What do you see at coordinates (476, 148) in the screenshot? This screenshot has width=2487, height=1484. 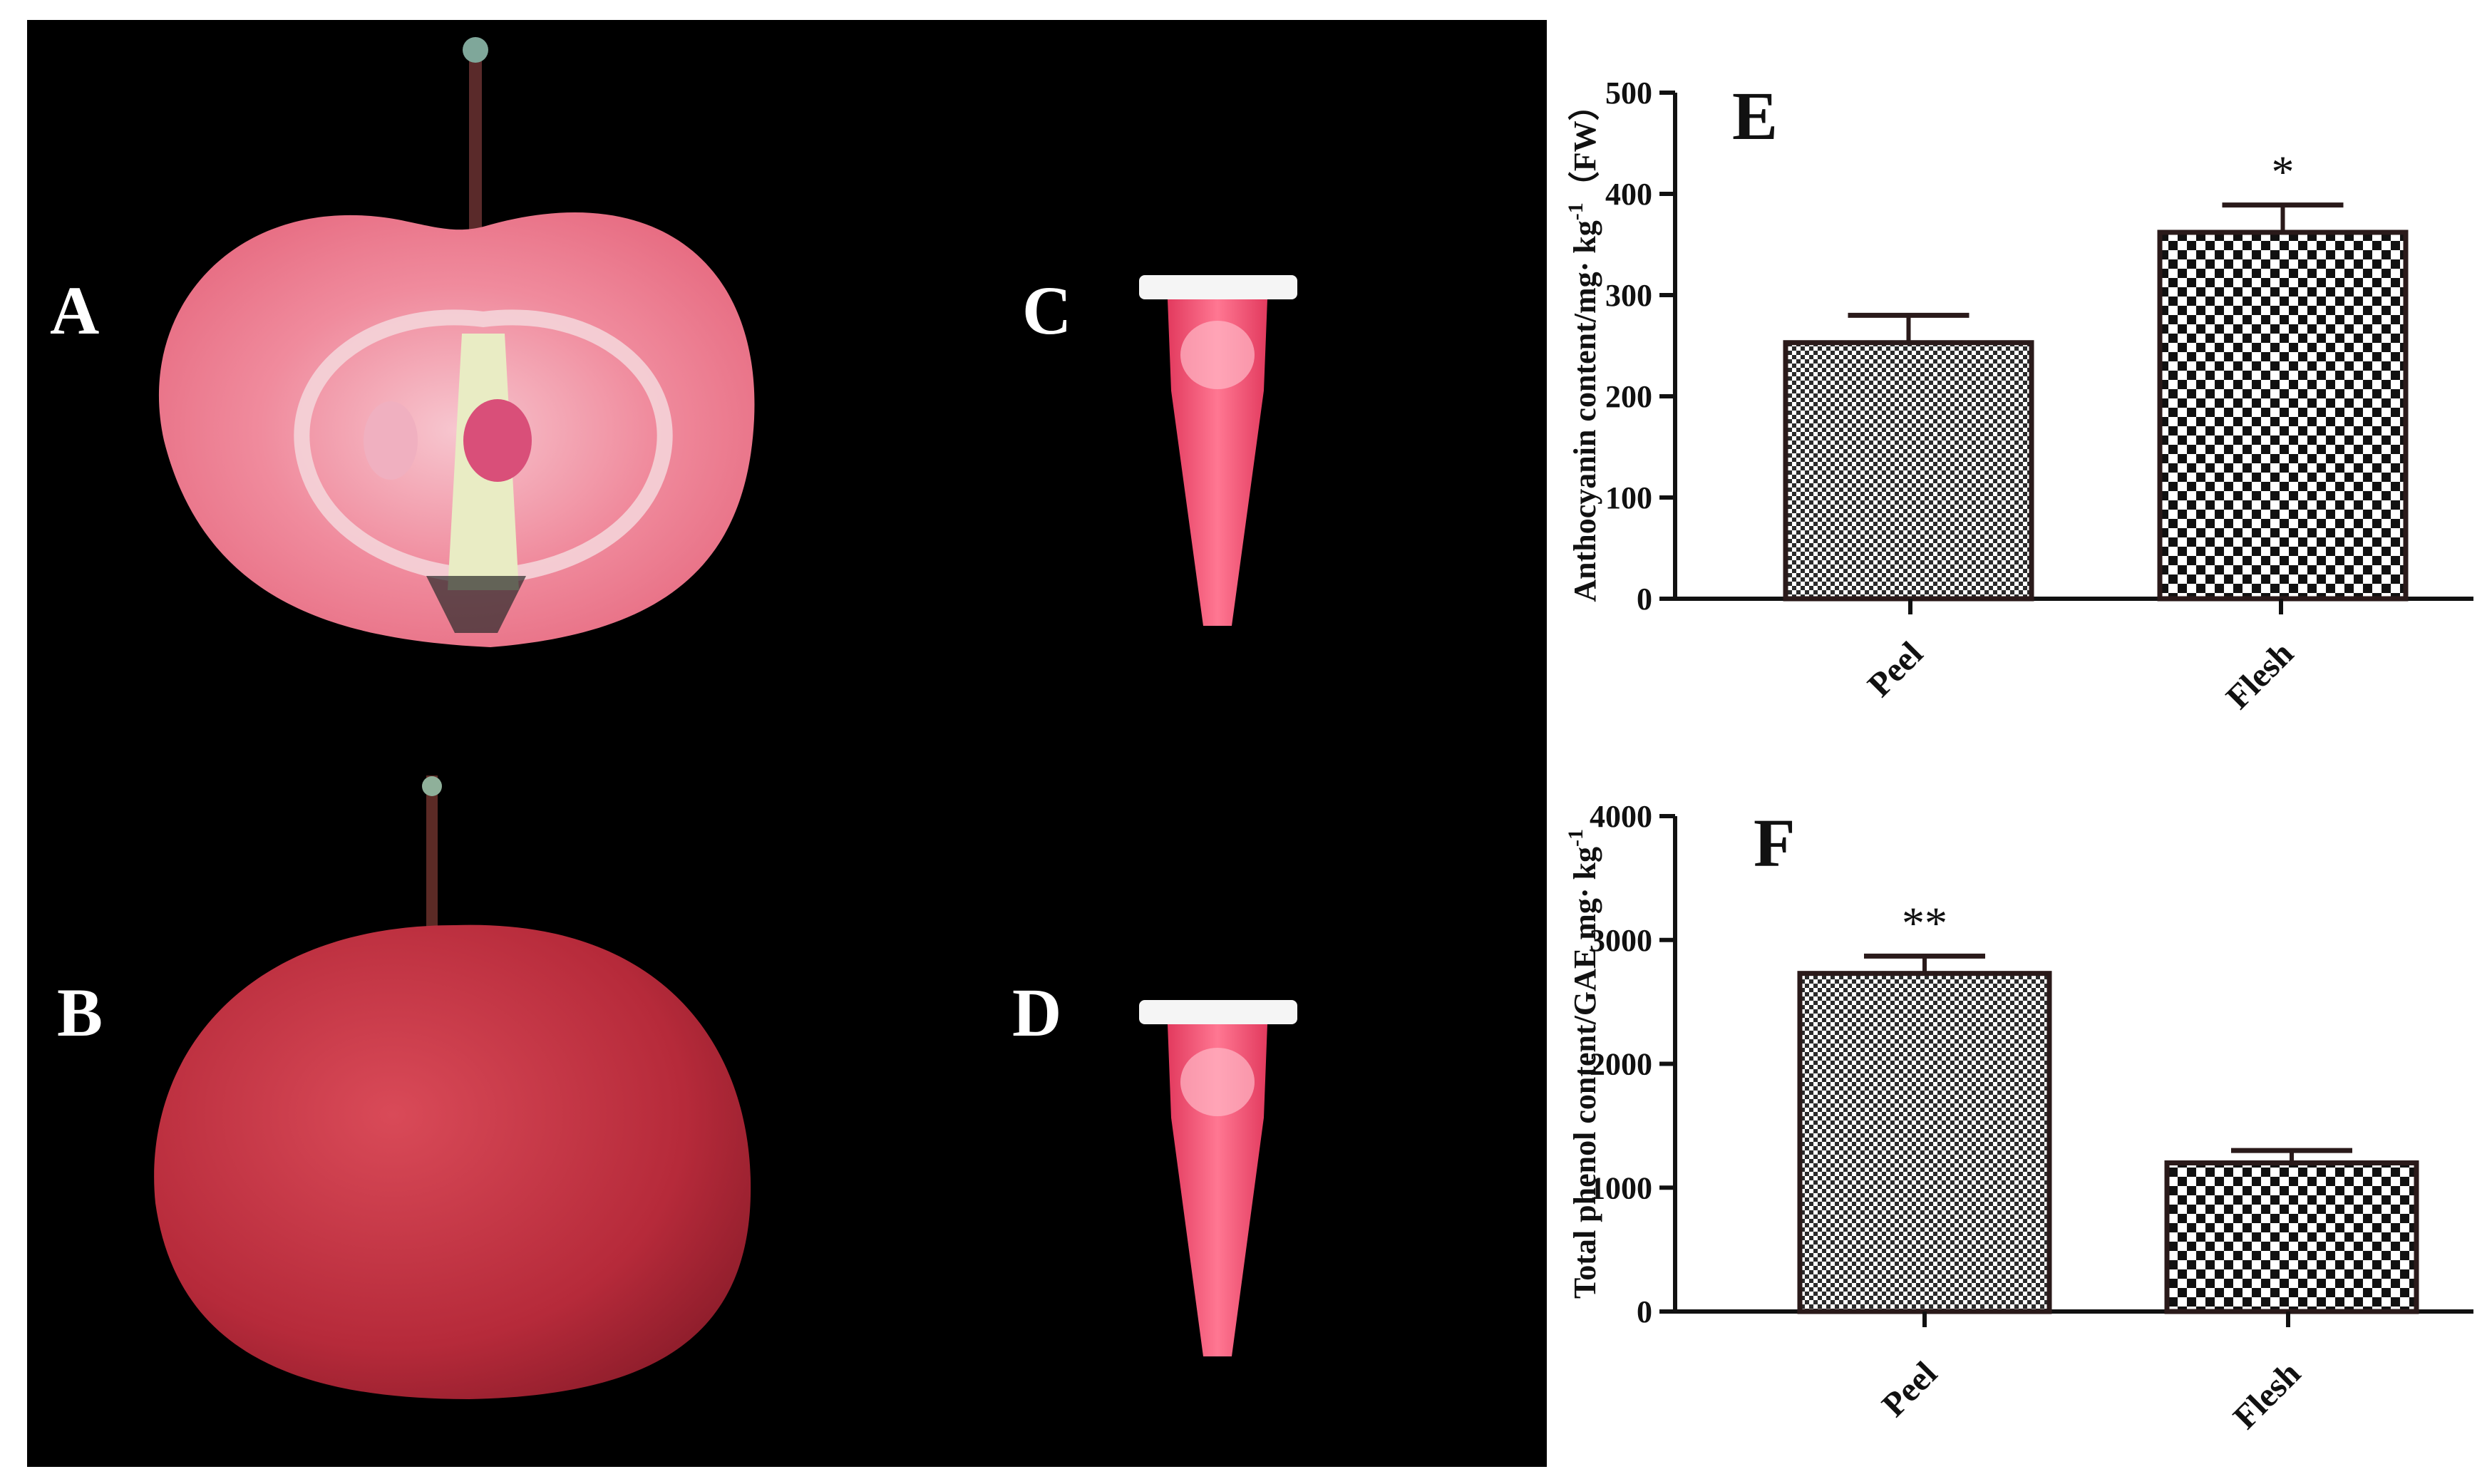 I see `apple-stem` at bounding box center [476, 148].